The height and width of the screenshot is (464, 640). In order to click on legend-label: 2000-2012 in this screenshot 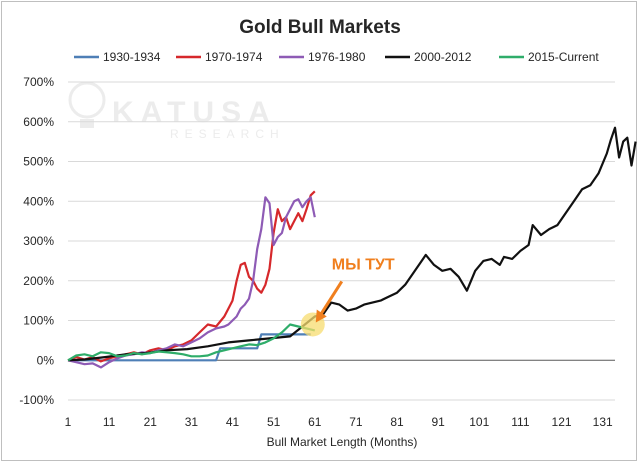, I will do `click(443, 57)`.